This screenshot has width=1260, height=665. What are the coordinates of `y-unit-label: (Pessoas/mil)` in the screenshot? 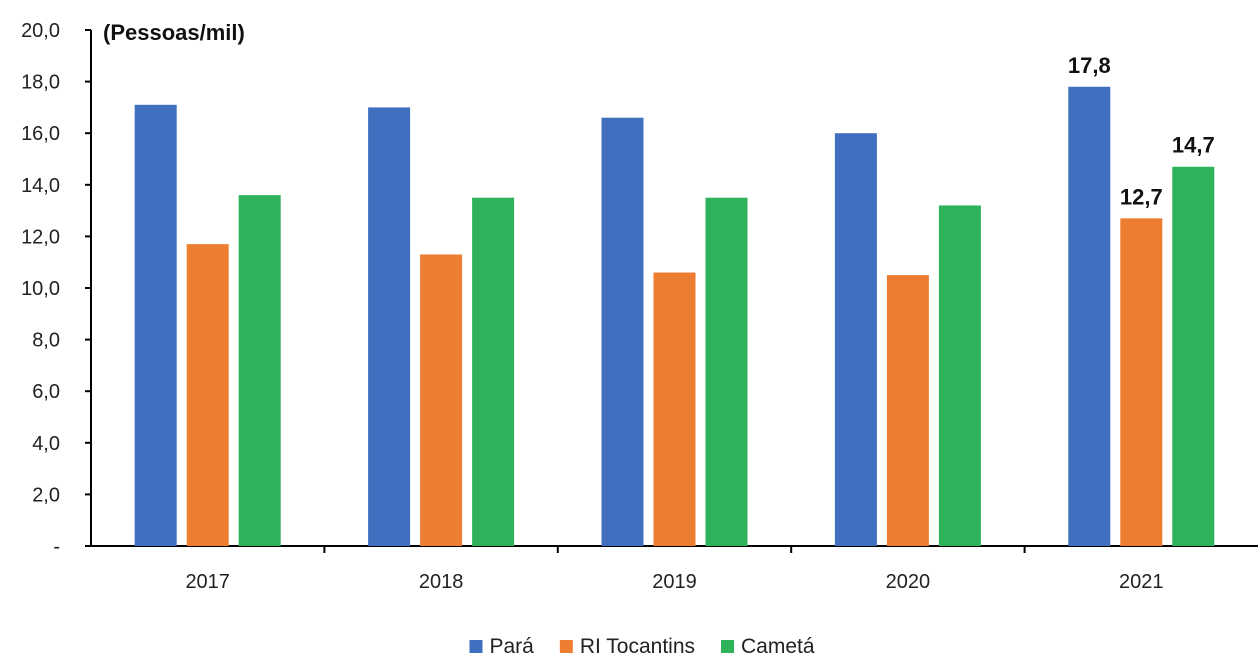 It's located at (174, 32).